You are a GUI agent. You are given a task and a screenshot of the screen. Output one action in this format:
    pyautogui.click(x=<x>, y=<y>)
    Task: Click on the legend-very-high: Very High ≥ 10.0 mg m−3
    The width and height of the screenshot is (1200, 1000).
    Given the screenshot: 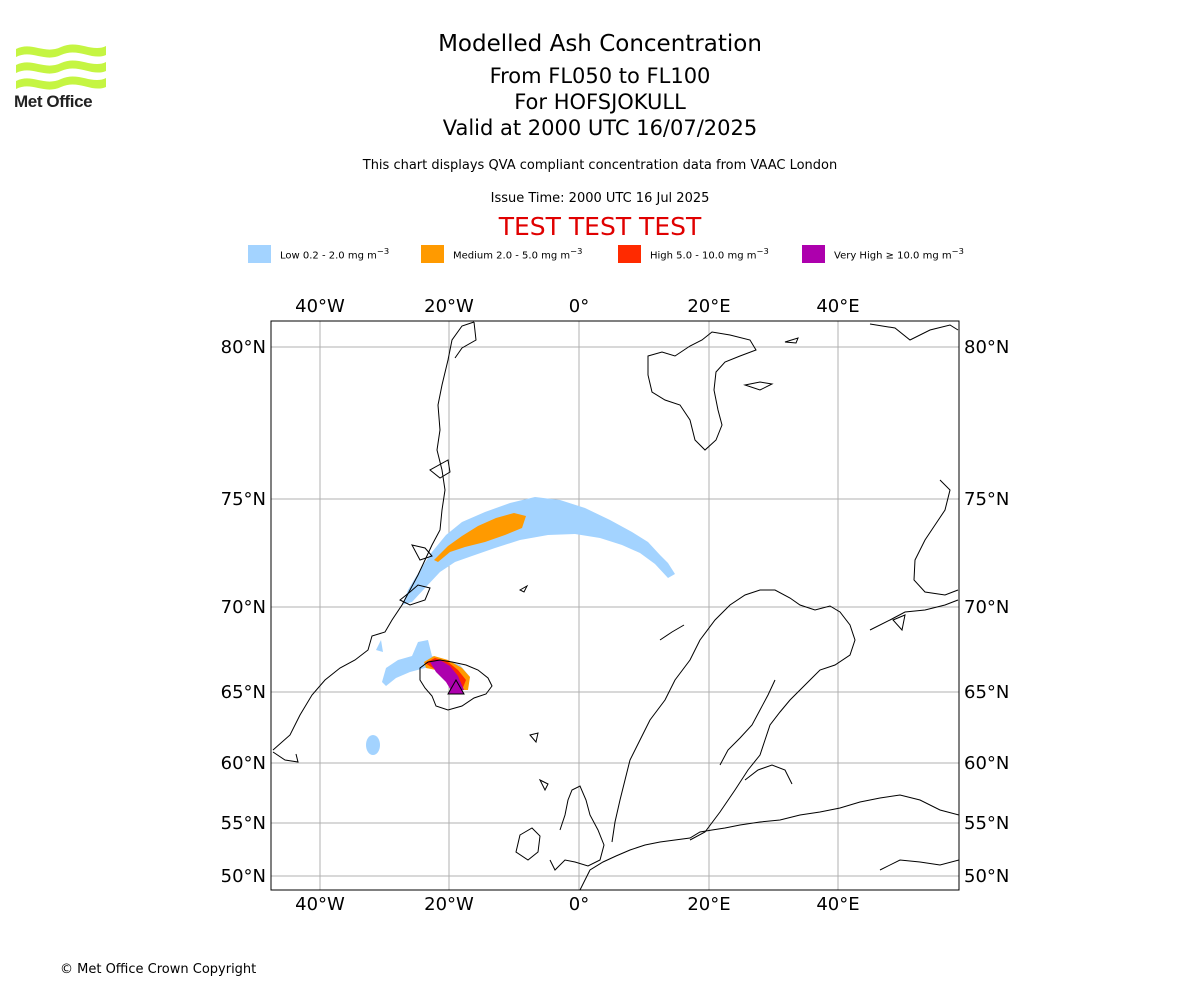 What is the action you would take?
    pyautogui.click(x=883, y=254)
    